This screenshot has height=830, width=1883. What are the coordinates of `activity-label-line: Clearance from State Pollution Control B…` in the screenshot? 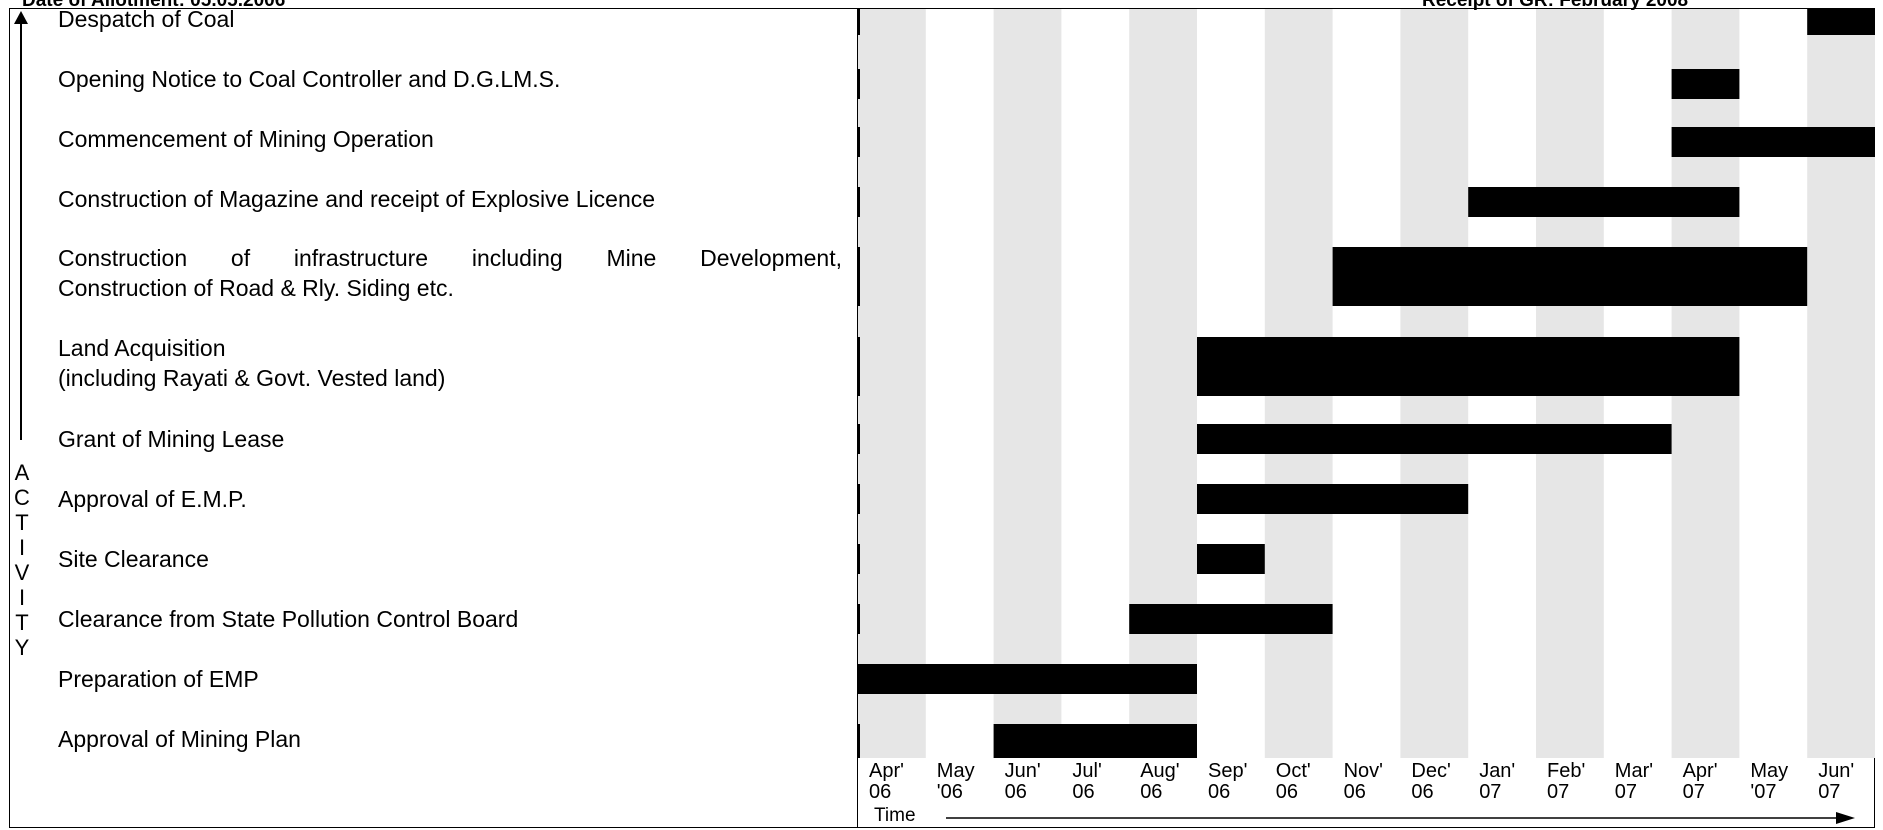 It's located at (288, 619).